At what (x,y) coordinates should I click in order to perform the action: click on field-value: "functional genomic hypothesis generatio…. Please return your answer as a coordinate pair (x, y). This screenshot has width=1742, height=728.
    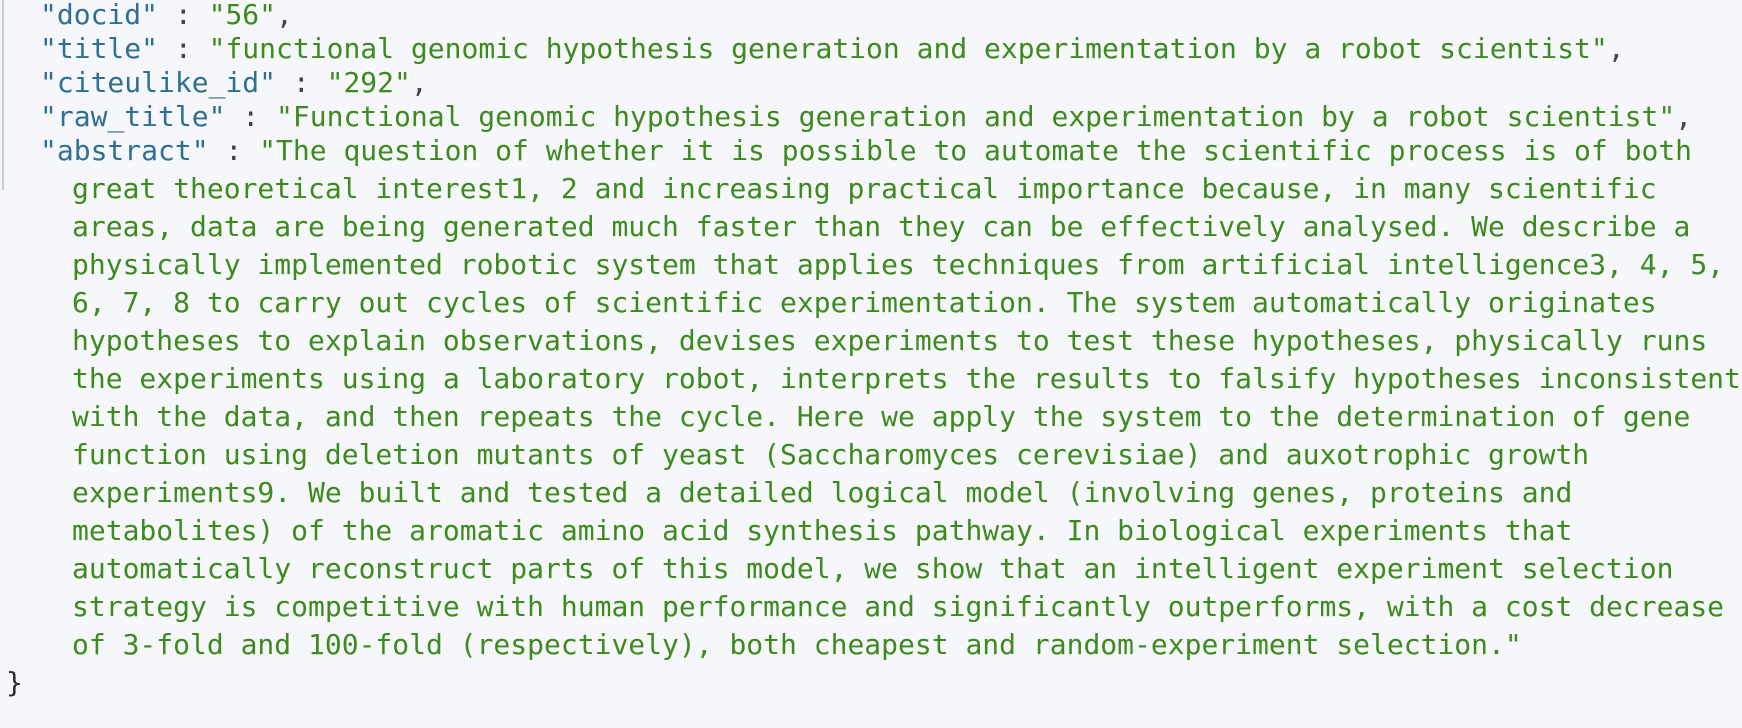
    Looking at the image, I should click on (908, 48).